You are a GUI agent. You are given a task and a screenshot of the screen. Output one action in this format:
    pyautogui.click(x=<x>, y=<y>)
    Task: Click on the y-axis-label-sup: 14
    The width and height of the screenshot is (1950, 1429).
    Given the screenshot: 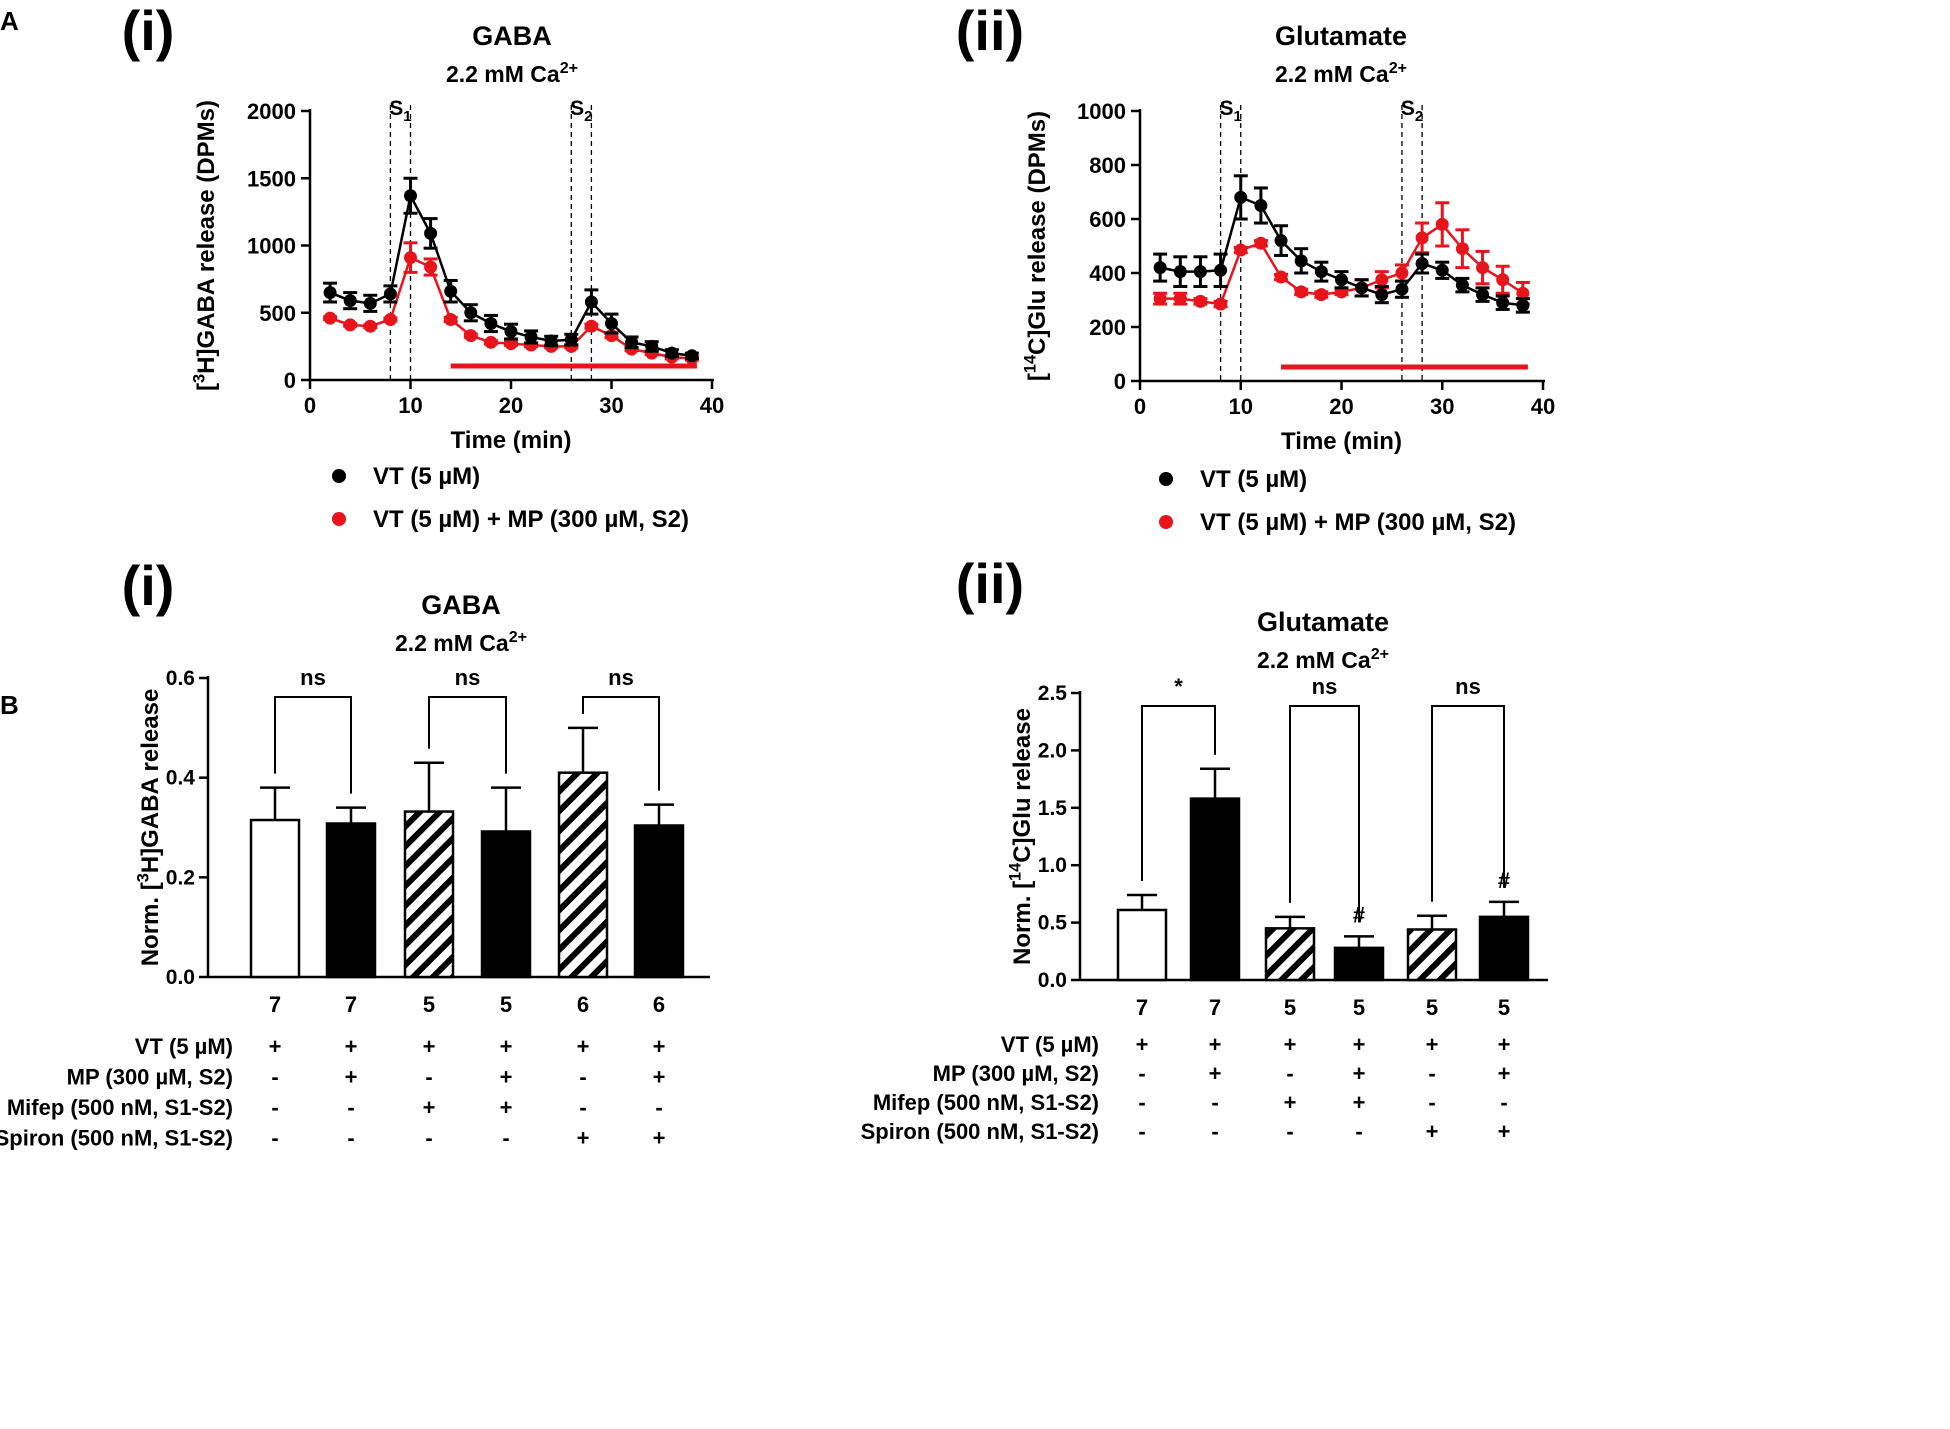 What is the action you would take?
    pyautogui.click(x=1015, y=872)
    